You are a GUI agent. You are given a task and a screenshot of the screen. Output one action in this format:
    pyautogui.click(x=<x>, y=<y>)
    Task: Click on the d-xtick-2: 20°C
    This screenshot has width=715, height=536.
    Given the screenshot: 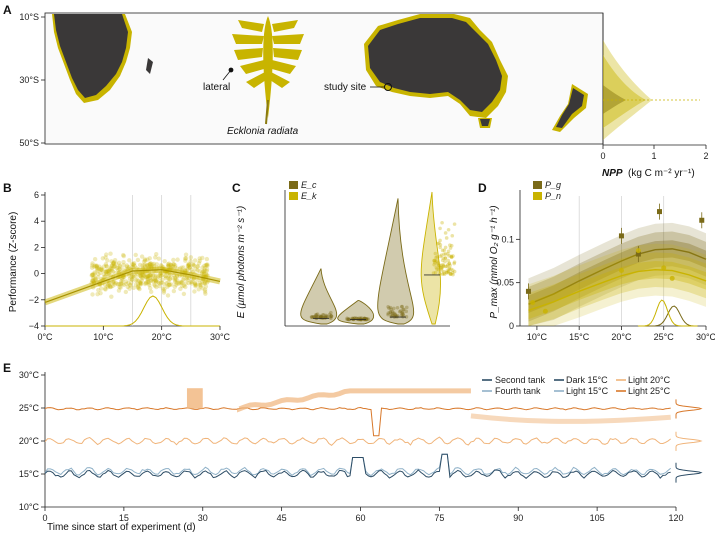 What is the action you would take?
    pyautogui.click(x=621, y=337)
    